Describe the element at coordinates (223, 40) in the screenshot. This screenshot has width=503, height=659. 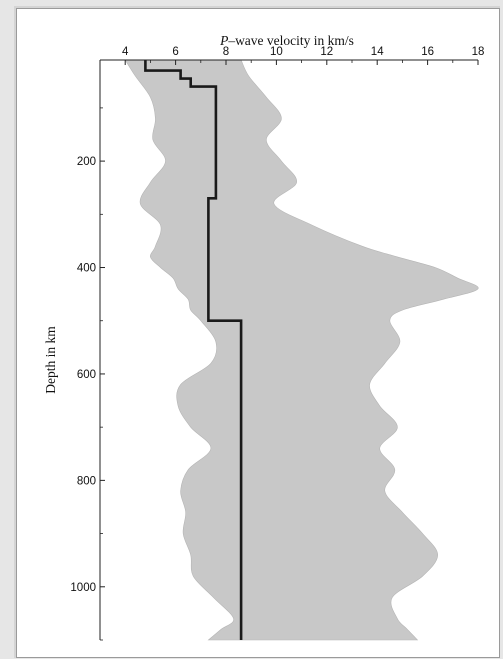
I see `x-axis-title-prefix: P` at that location.